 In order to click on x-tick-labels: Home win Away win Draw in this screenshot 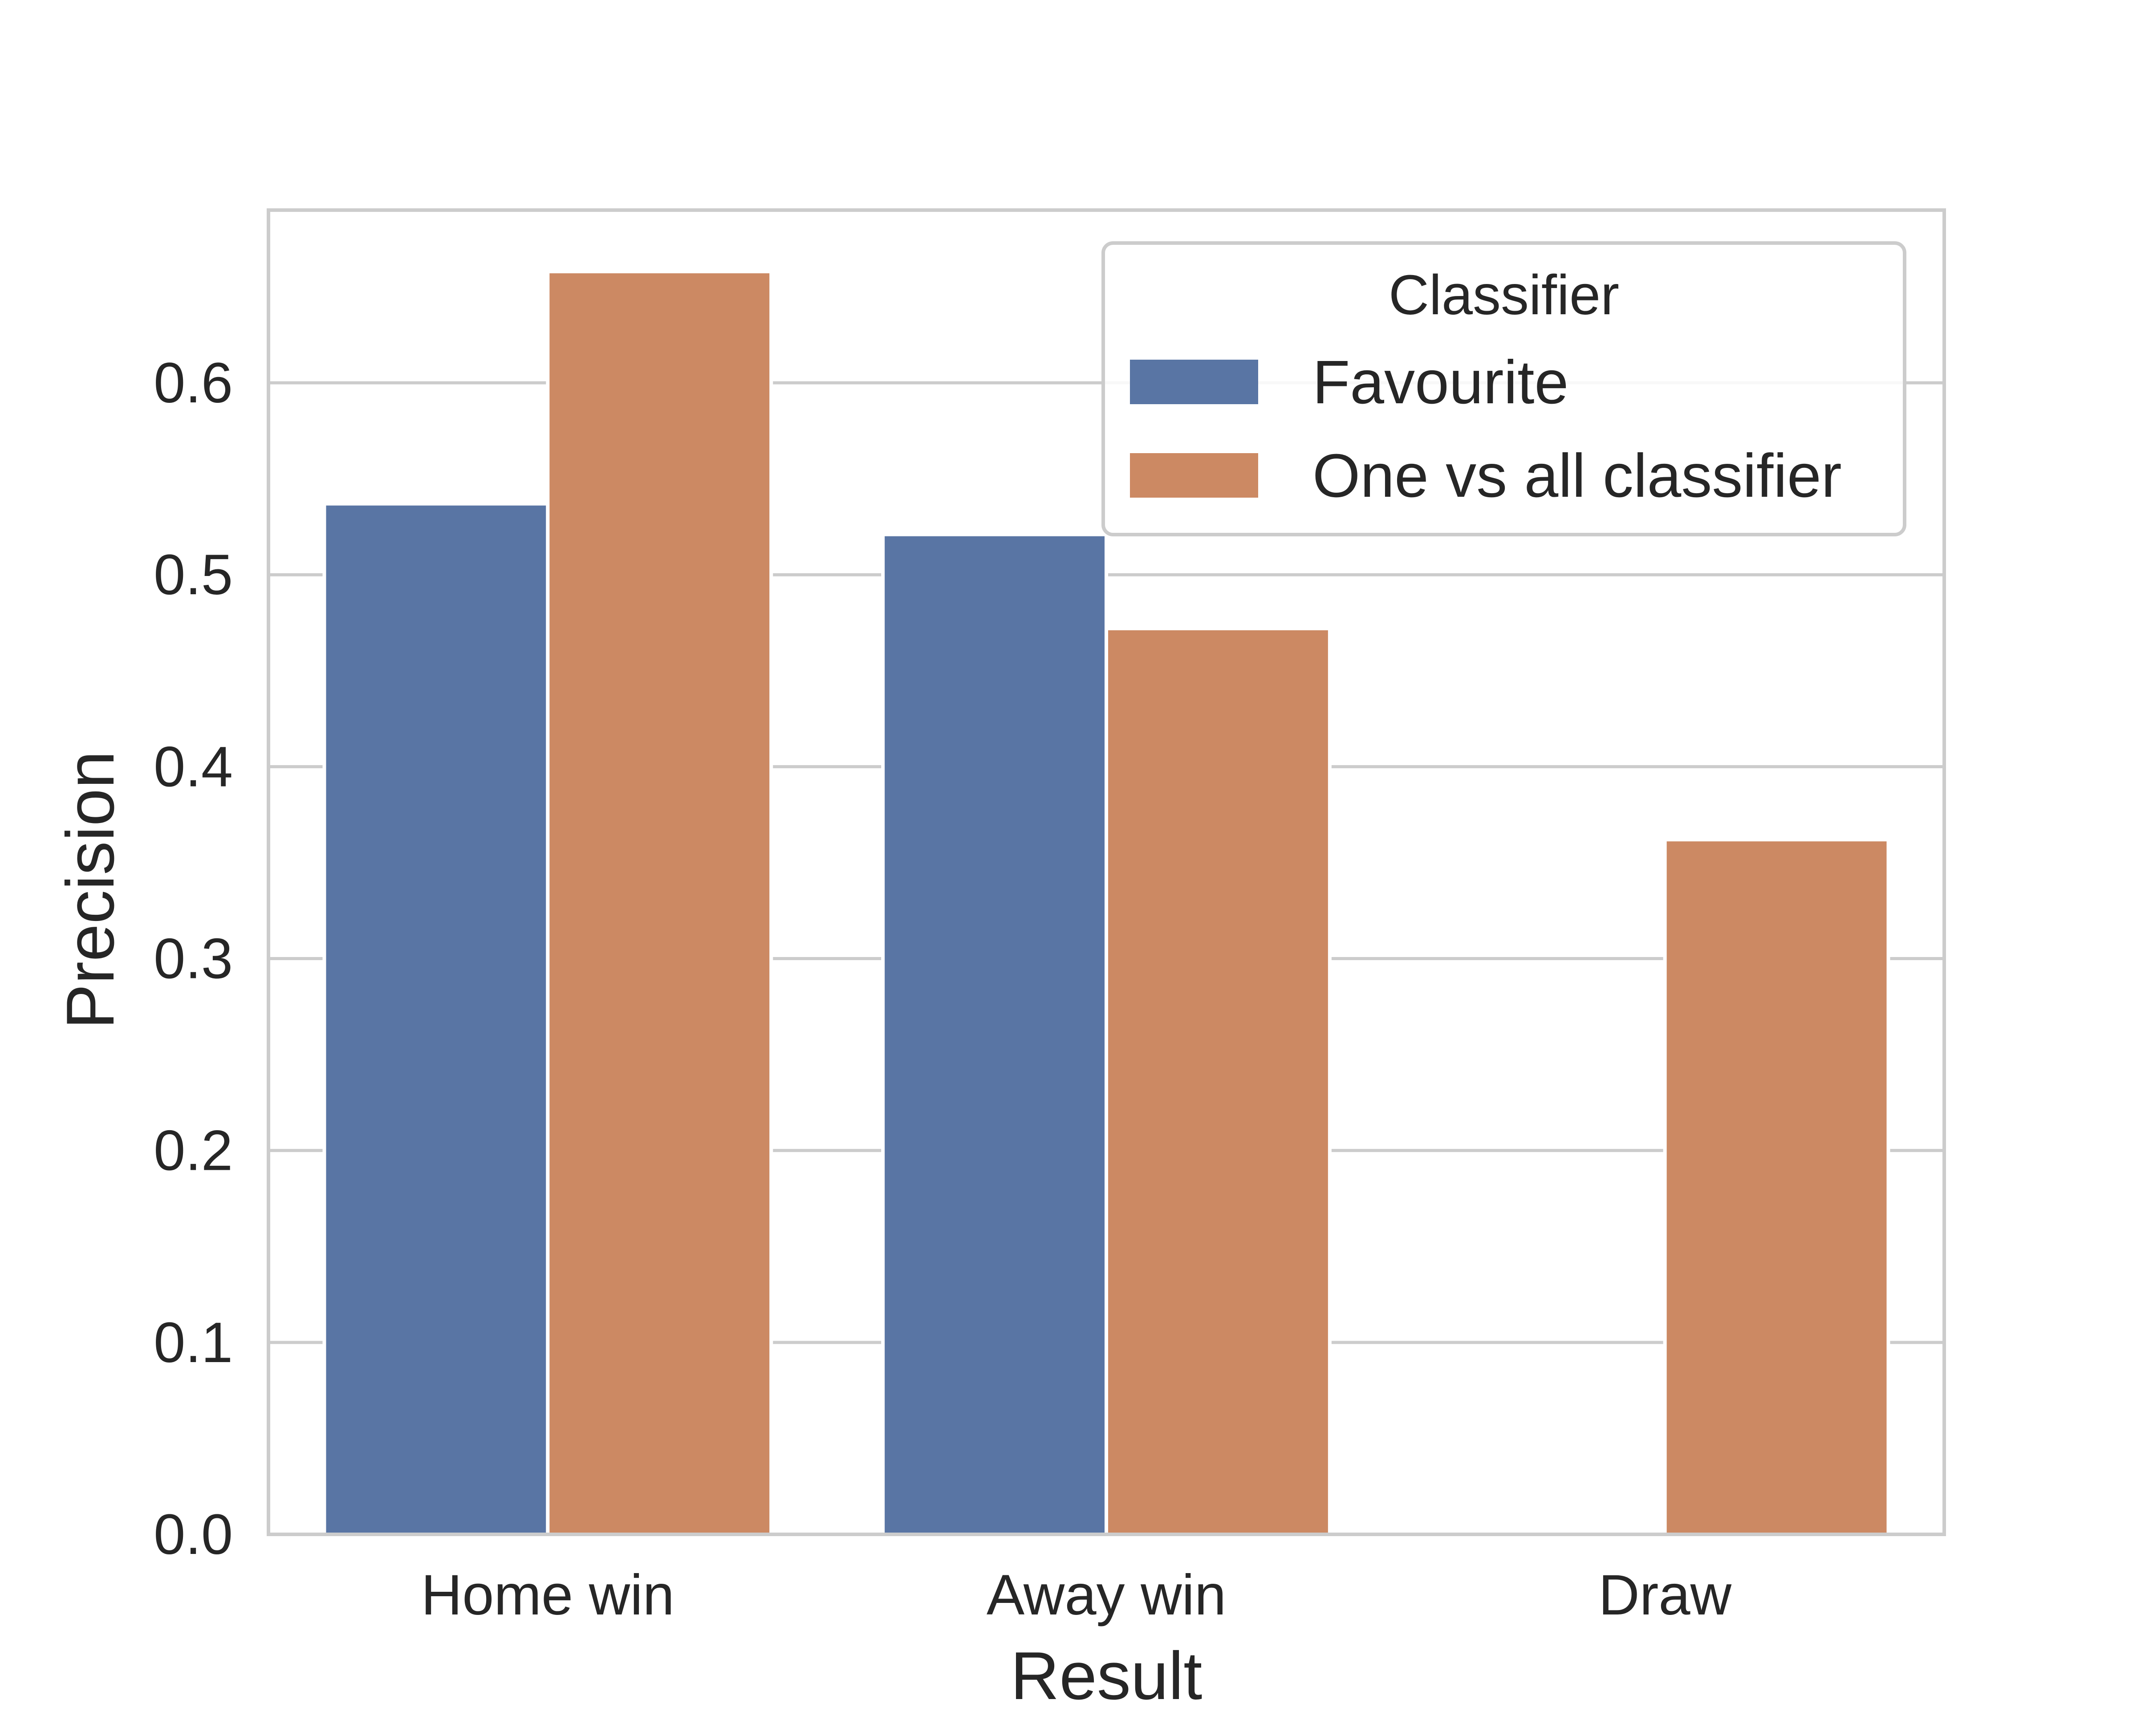, I will do `click(1076, 1595)`.